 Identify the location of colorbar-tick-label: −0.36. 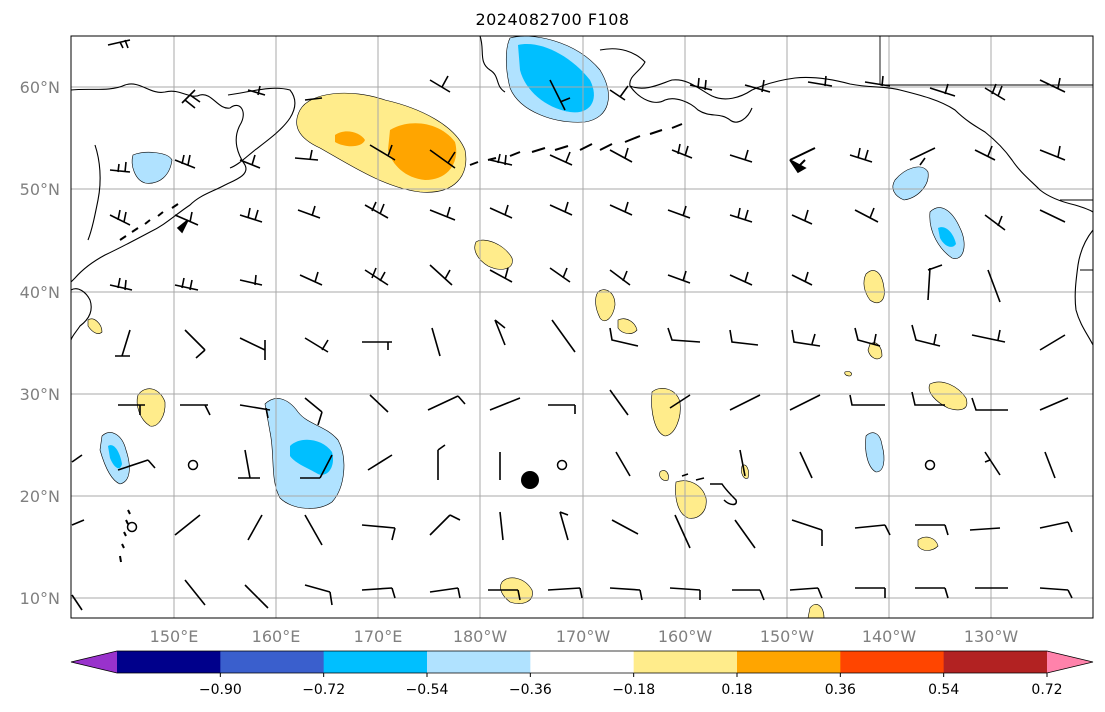
(530, 690).